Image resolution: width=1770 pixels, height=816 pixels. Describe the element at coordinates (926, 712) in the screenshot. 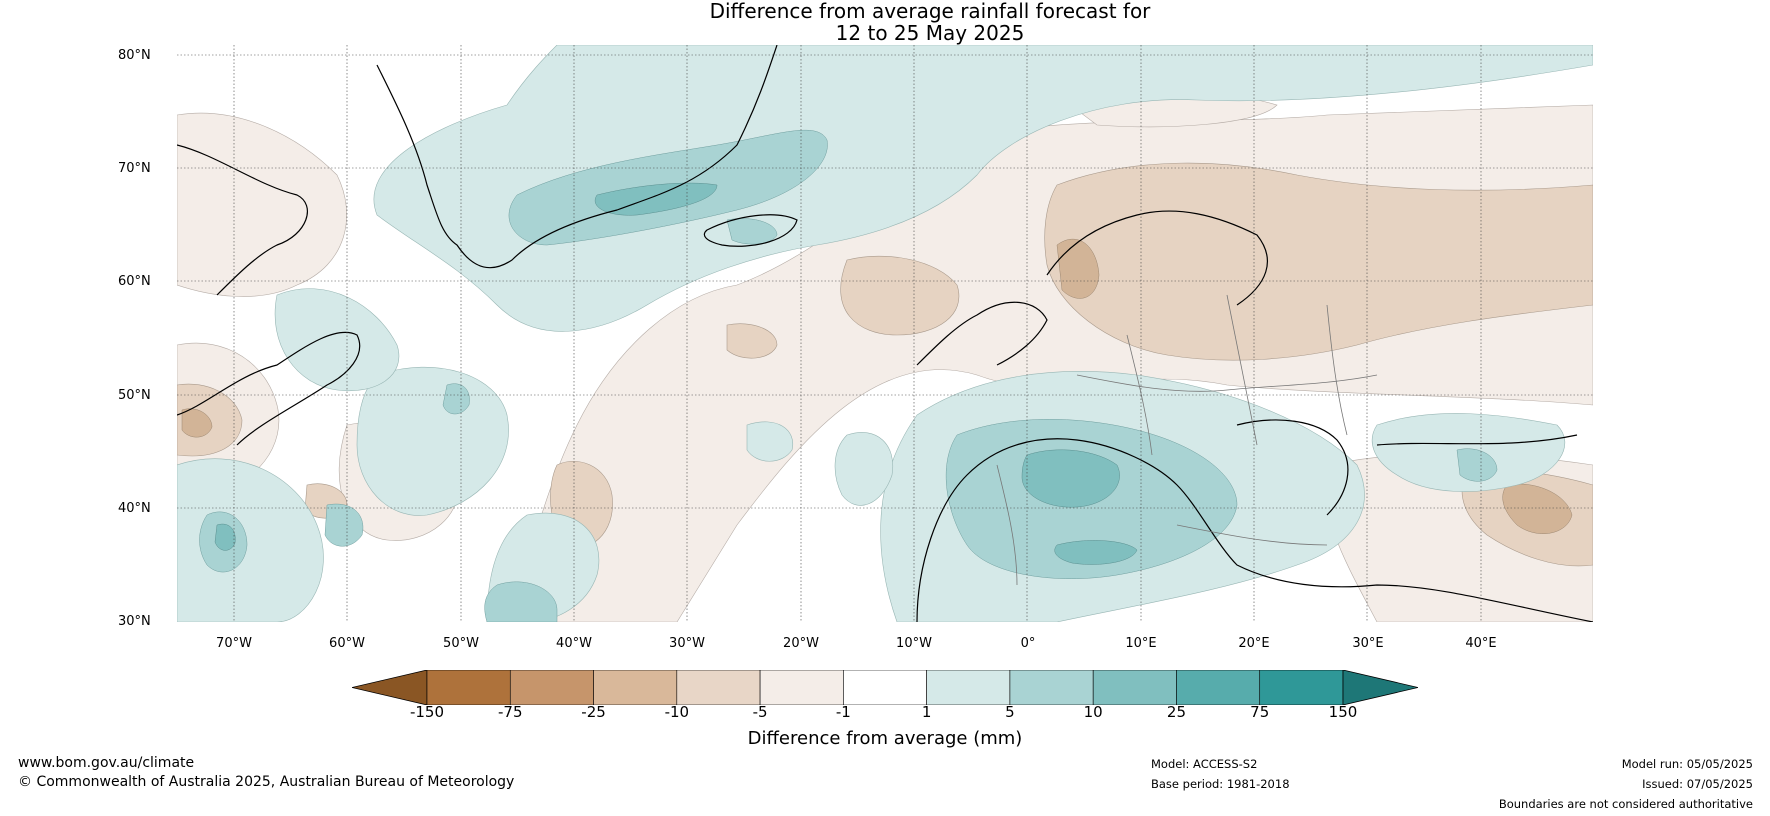

I see `colorbar-tick-label: 1` at that location.